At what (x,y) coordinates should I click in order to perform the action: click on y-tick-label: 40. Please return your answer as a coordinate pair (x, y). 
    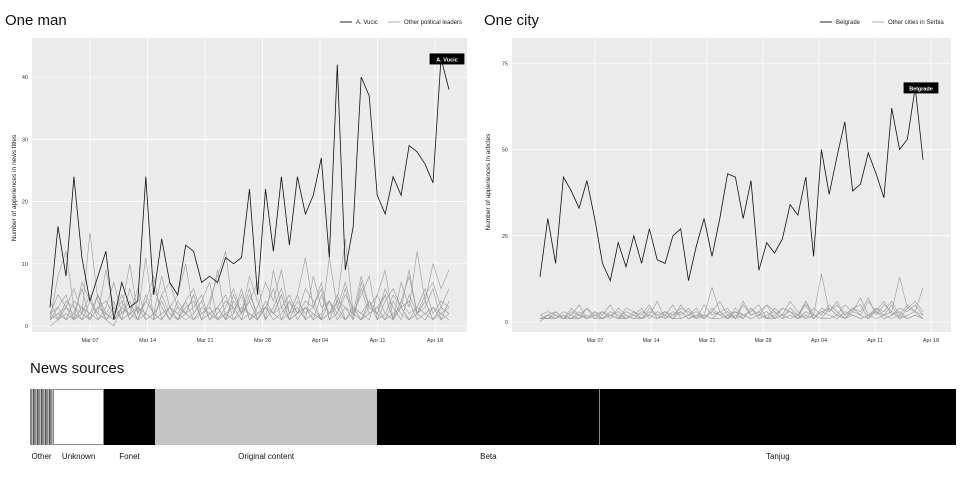
    Looking at the image, I should click on (25, 78).